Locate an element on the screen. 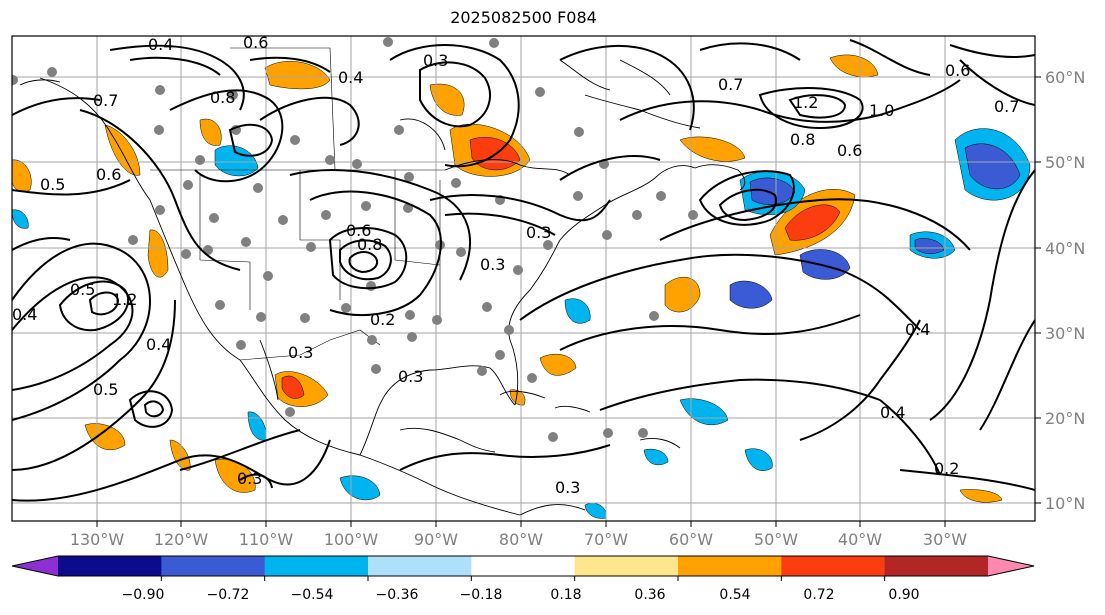  colorbar is located at coordinates (523, 568).